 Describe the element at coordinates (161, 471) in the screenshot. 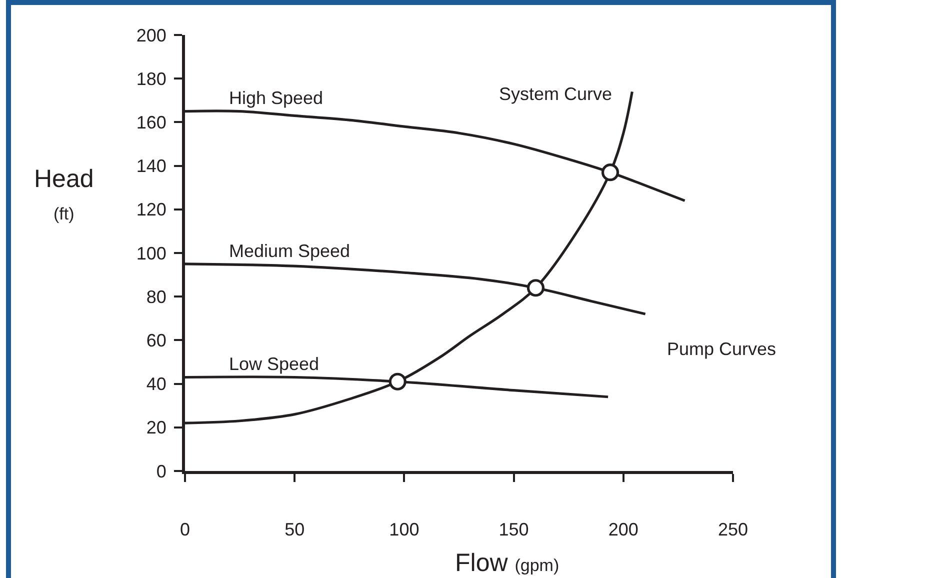

I see `y-tick-label: 0` at that location.